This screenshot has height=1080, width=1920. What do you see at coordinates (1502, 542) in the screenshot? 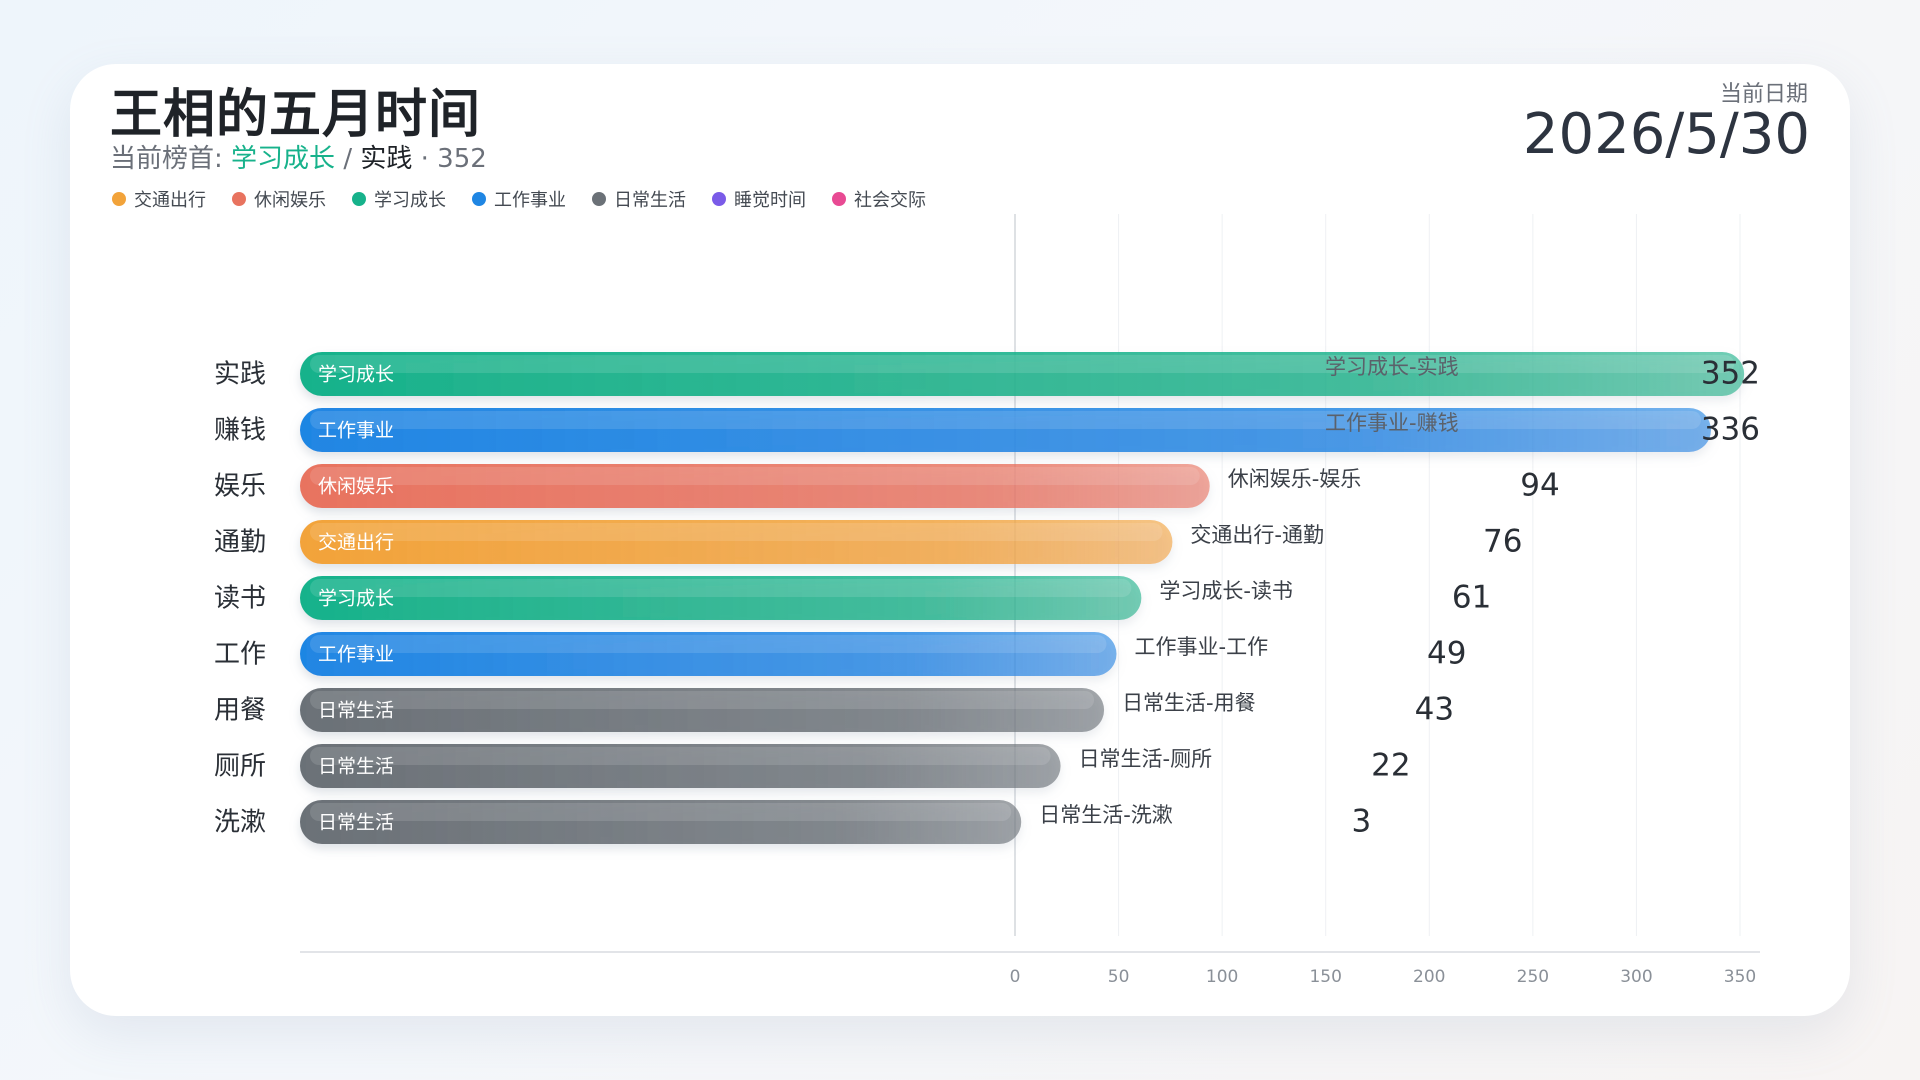
I see `bar-value-label: 76` at bounding box center [1502, 542].